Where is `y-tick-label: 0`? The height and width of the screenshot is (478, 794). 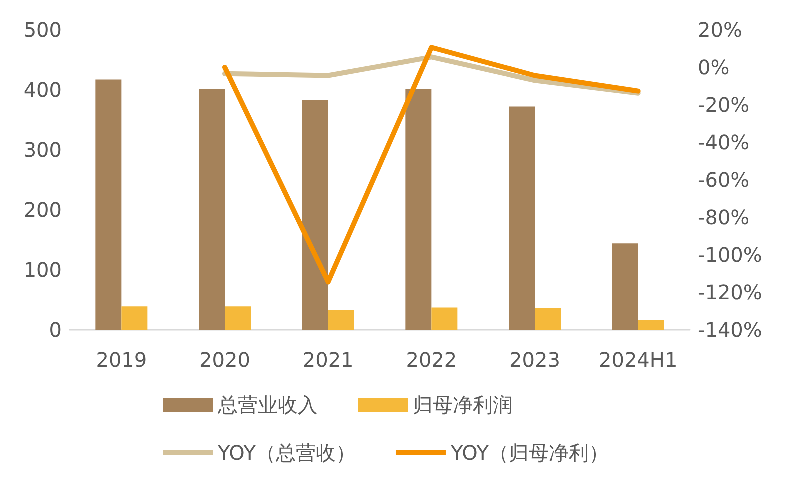 y-tick-label: 0 is located at coordinates (55, 330).